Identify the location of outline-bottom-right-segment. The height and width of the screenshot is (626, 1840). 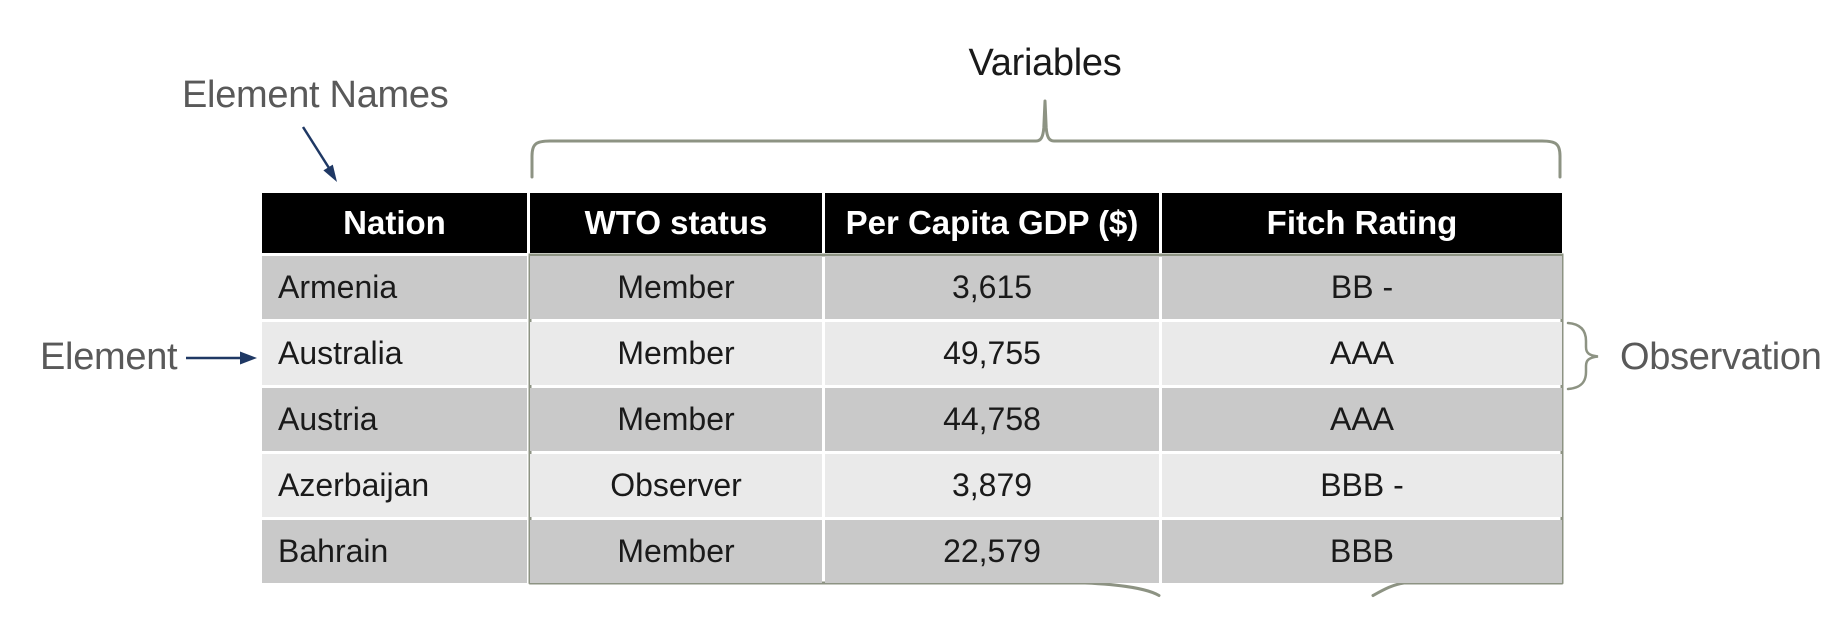
(1467, 589).